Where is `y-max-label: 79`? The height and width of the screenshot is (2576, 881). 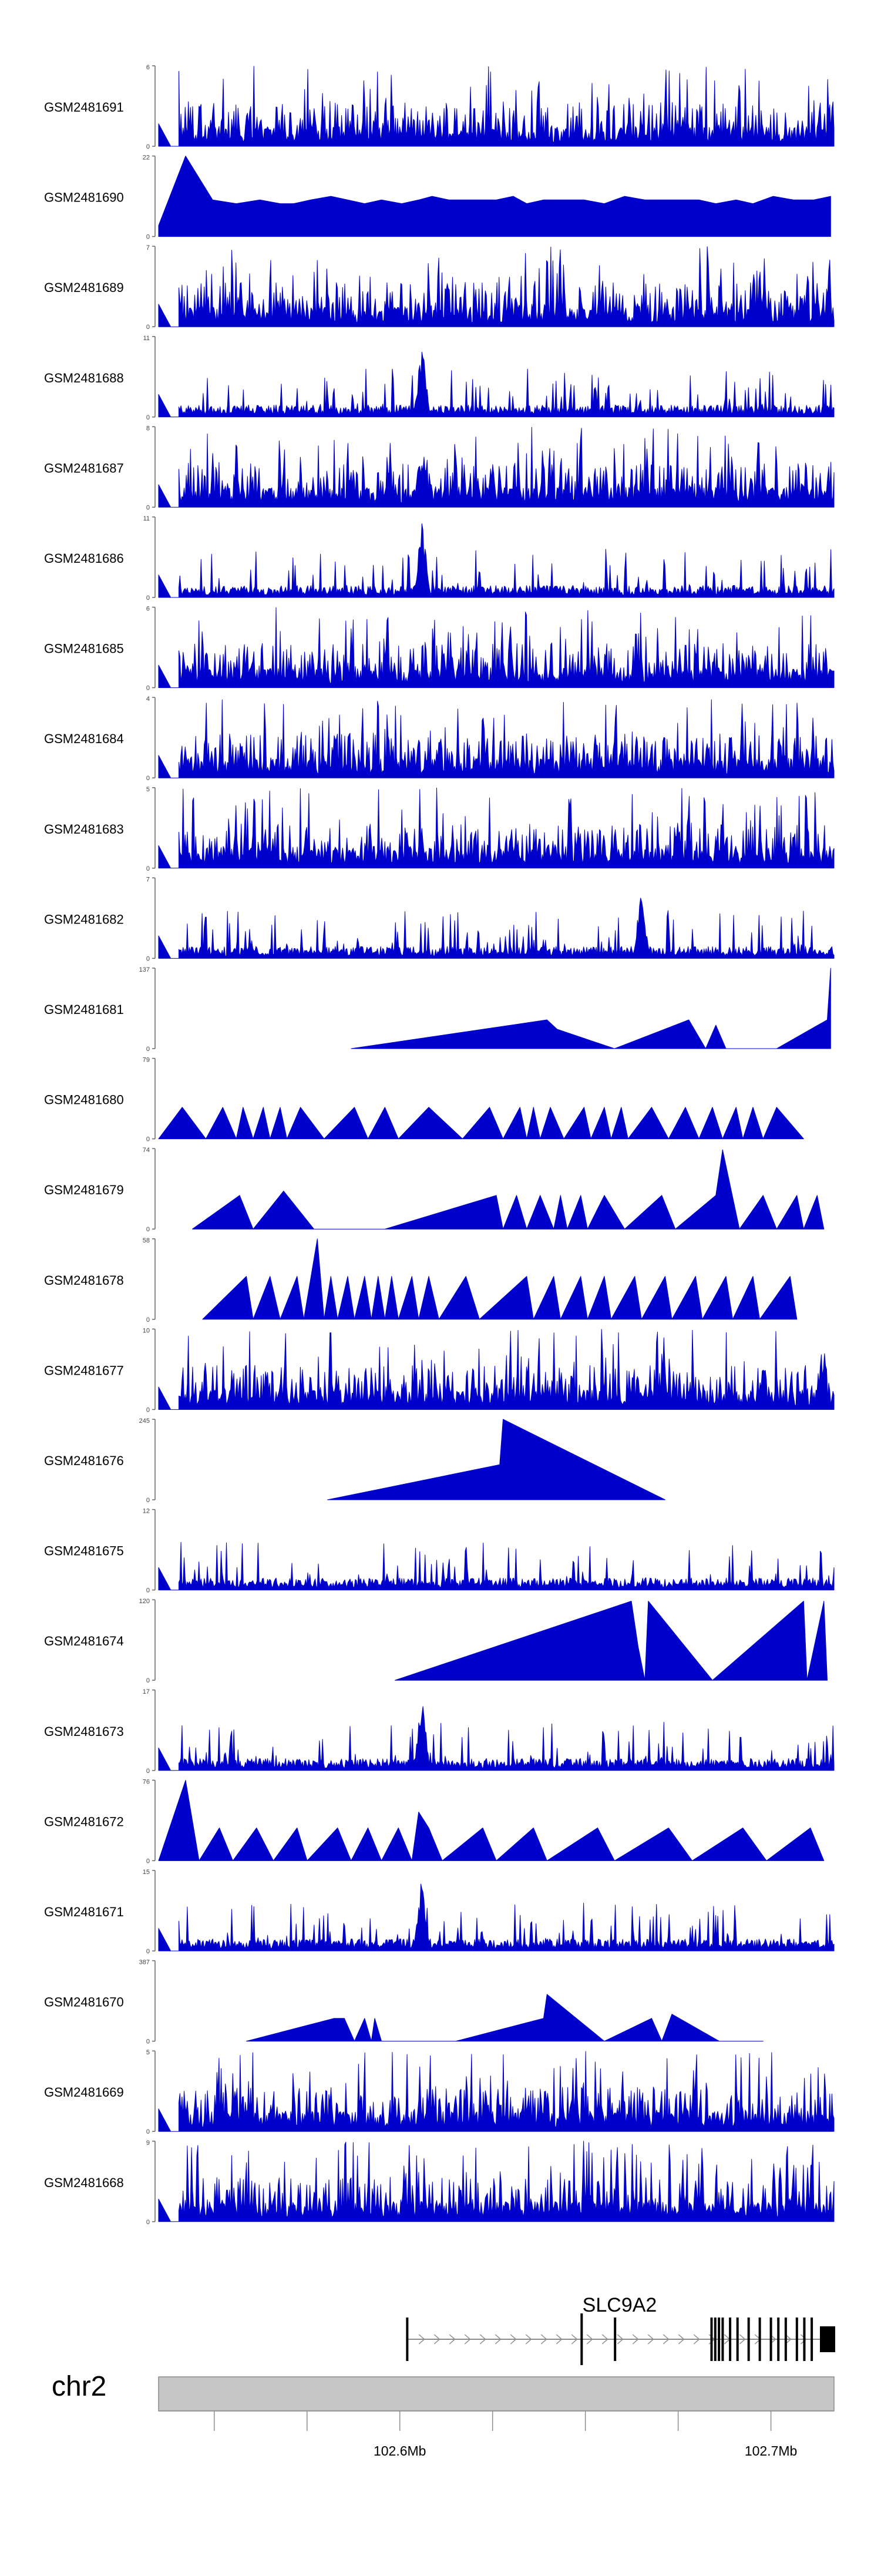 y-max-label: 79 is located at coordinates (146, 1060).